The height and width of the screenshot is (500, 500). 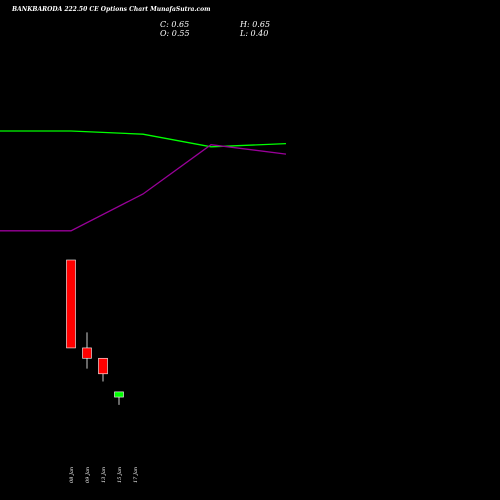 I want to click on x-tick-label: 08 Jan, so click(x=72, y=475).